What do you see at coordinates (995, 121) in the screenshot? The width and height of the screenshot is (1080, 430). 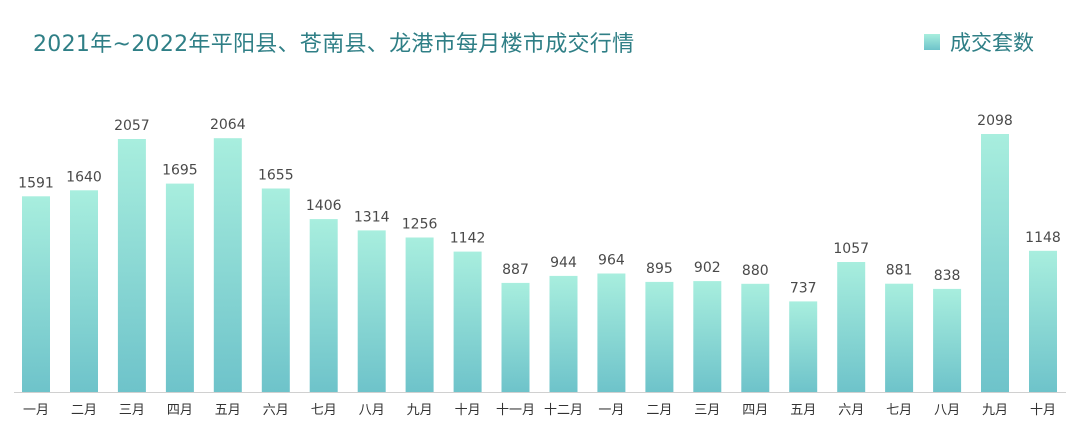 I see `bar-value-label-21: 2098` at bounding box center [995, 121].